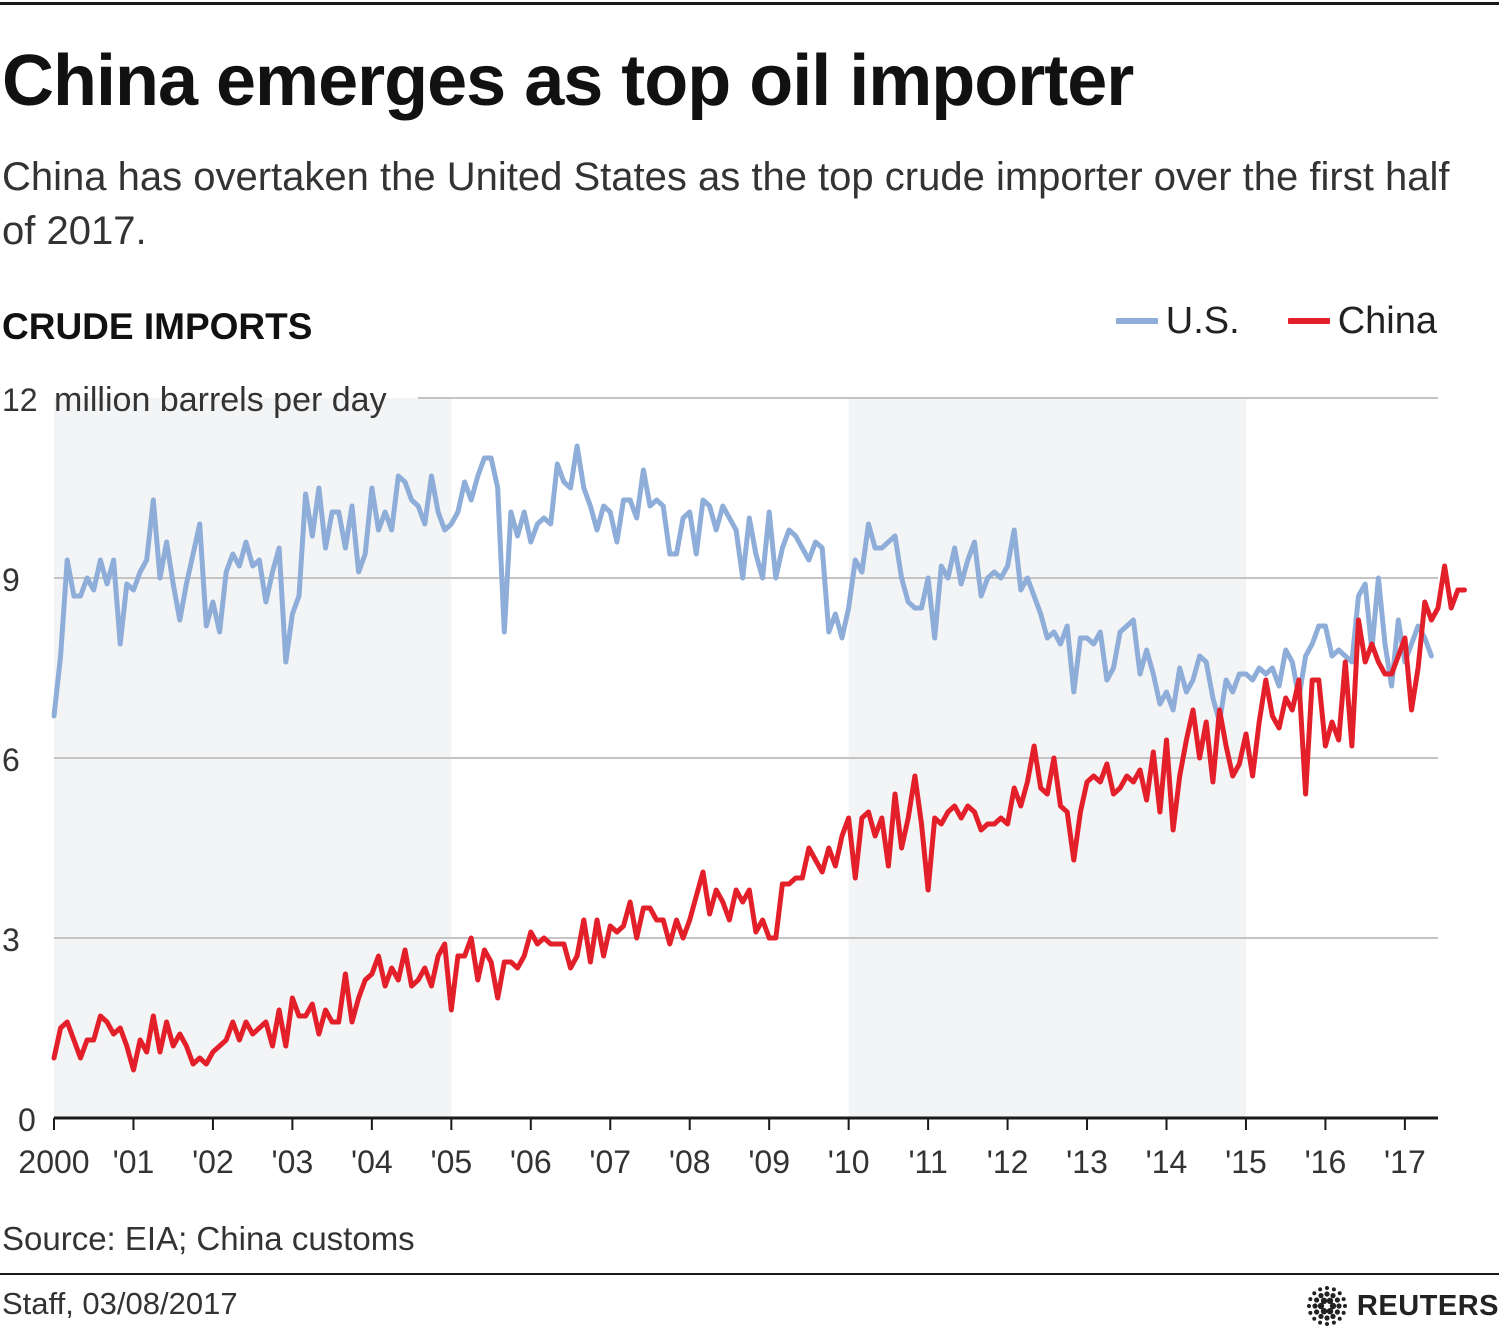 The image size is (1499, 1329). I want to click on y-tick-label-9: 9, so click(11, 580).